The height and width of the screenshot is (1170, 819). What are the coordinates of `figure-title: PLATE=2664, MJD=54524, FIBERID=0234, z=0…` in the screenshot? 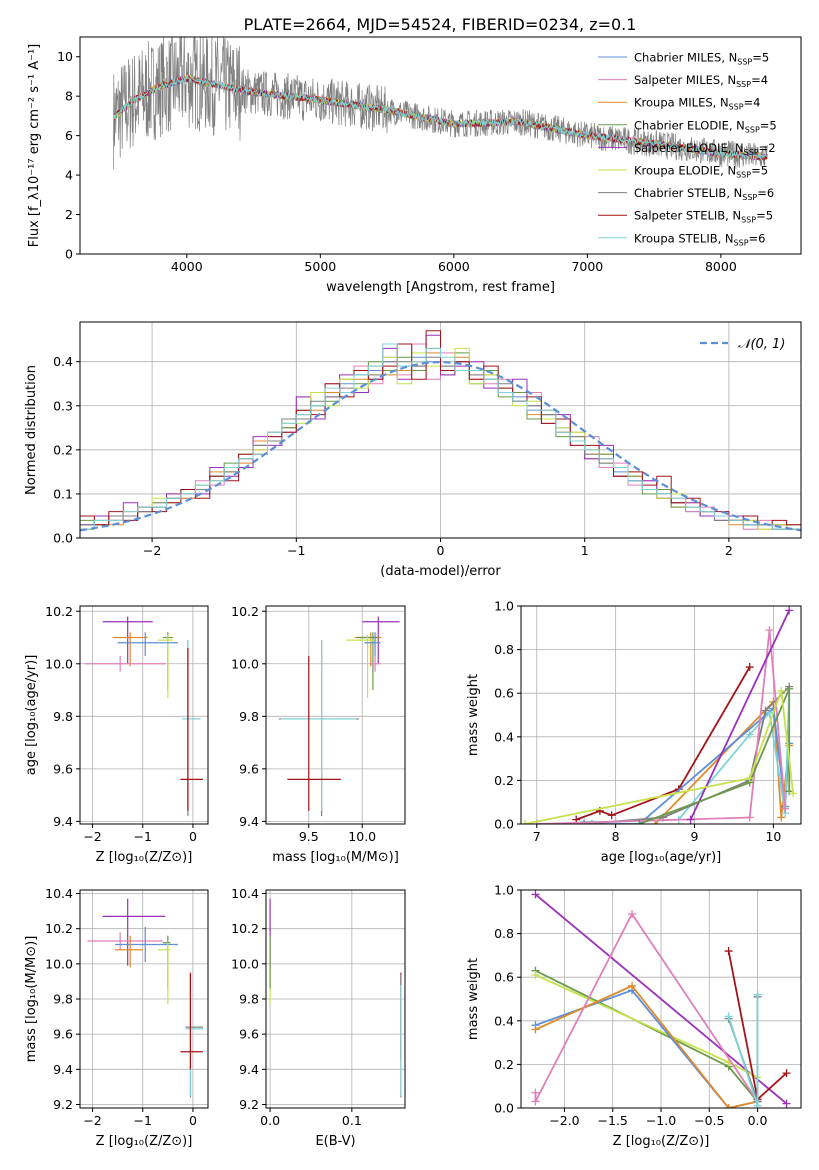 It's located at (440, 24).